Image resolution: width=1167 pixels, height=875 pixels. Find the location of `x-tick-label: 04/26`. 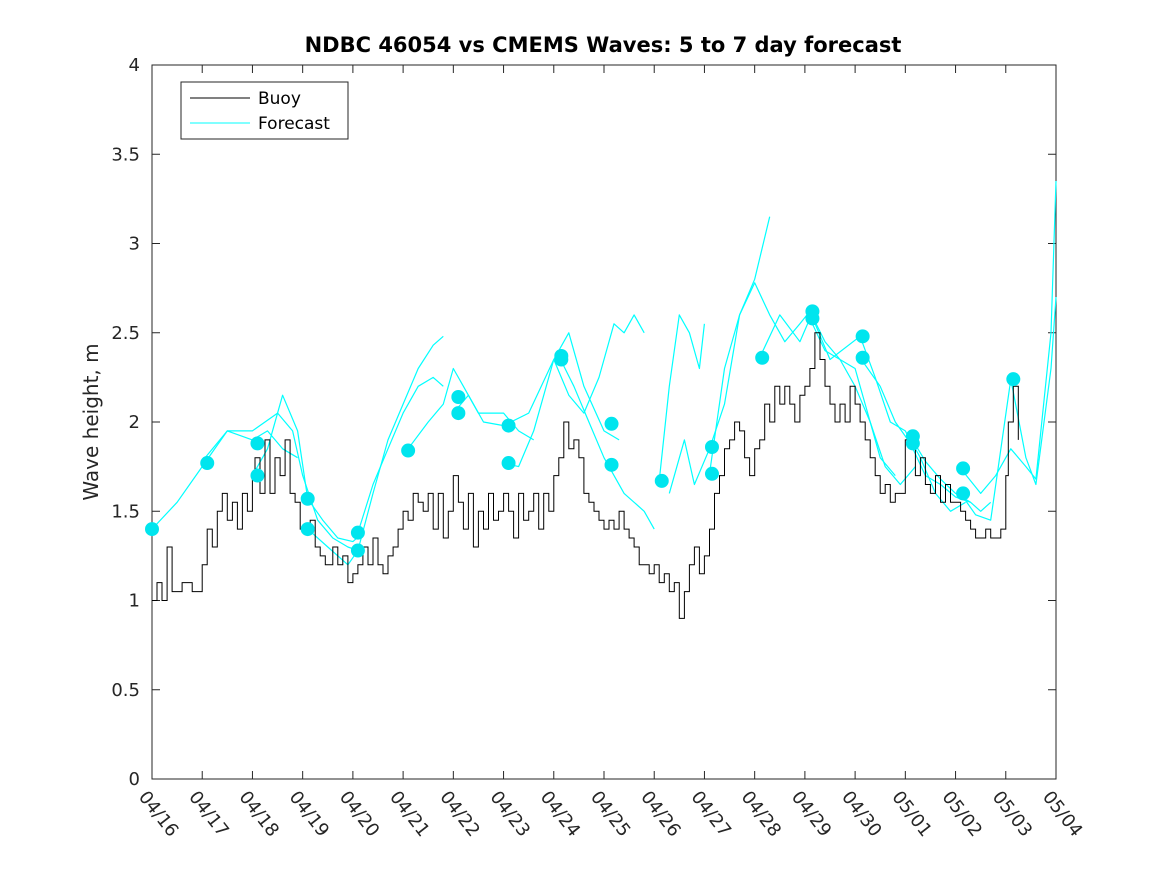

x-tick-label: 04/26 is located at coordinates (660, 814).